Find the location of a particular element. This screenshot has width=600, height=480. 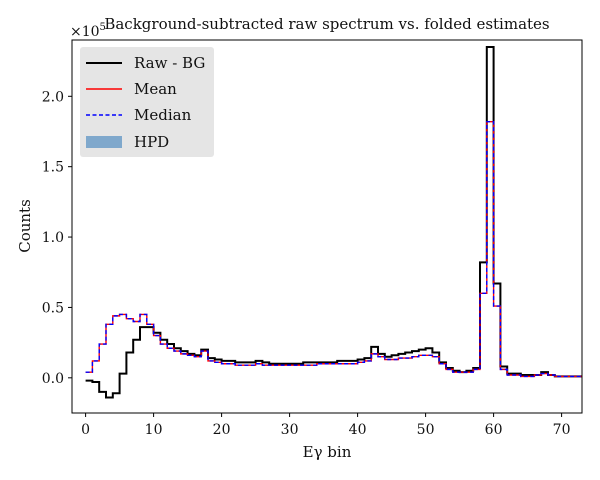

x-tick-label: 0 is located at coordinates (85, 430).